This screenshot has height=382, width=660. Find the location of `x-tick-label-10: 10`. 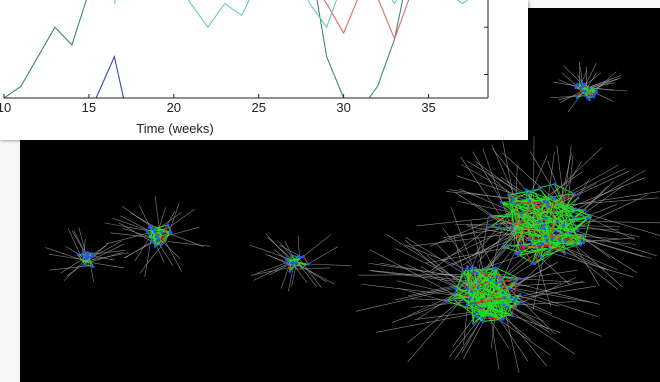

x-tick-label-10: 10 is located at coordinates (5, 107).